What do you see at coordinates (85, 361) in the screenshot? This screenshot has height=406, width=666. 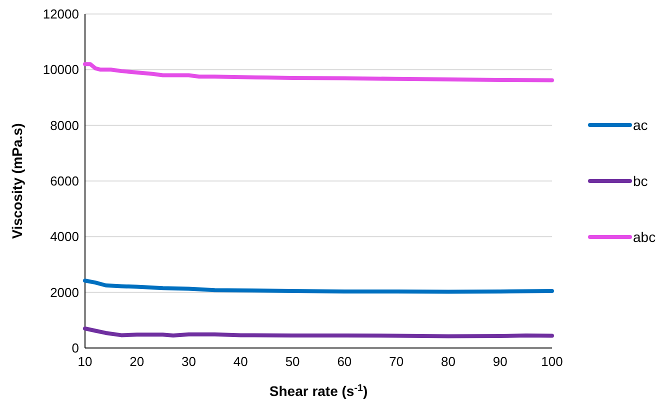 I see `x-tick-label: 10` at bounding box center [85, 361].